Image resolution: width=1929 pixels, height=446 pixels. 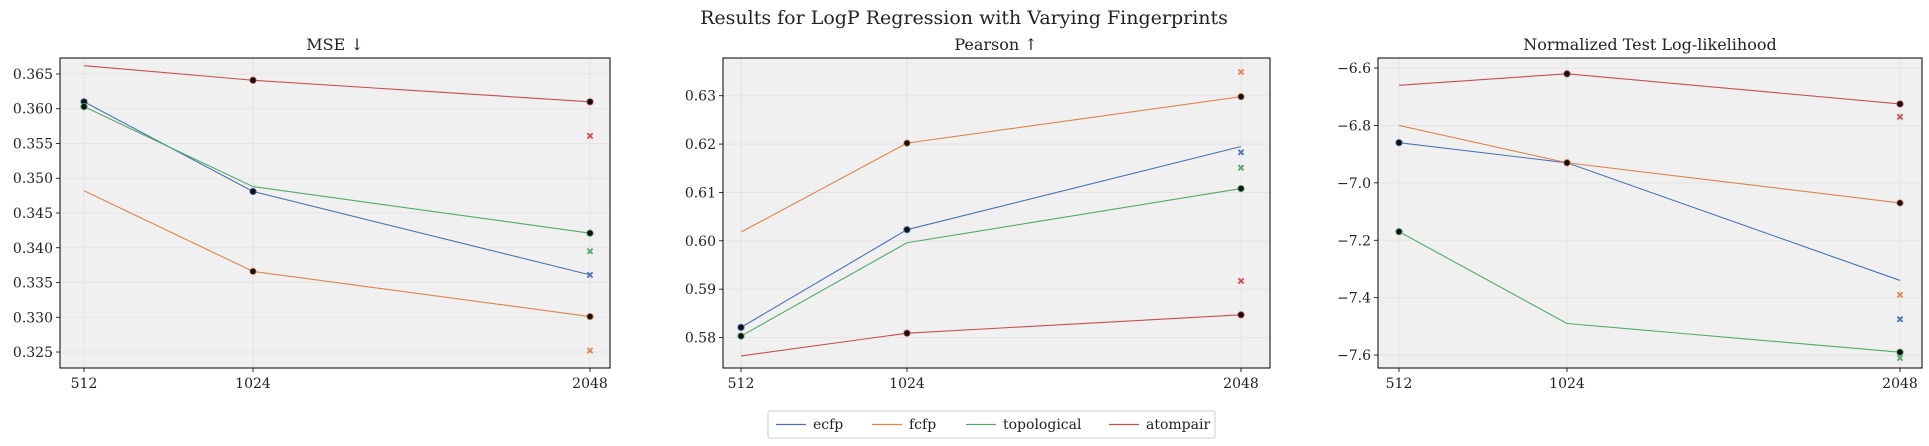 What do you see at coordinates (1354, 356) in the screenshot?
I see `y-tick-label: −7.6` at bounding box center [1354, 356].